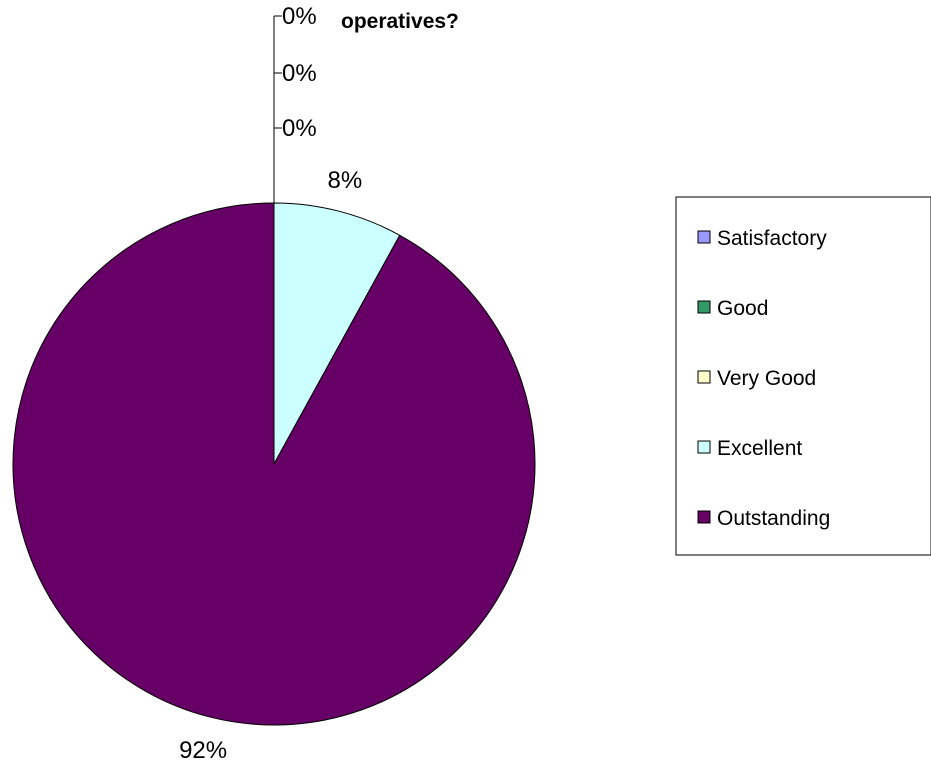 This screenshot has width=931, height=772. What do you see at coordinates (400, 21) in the screenshot?
I see `chart-title: operatives?` at bounding box center [400, 21].